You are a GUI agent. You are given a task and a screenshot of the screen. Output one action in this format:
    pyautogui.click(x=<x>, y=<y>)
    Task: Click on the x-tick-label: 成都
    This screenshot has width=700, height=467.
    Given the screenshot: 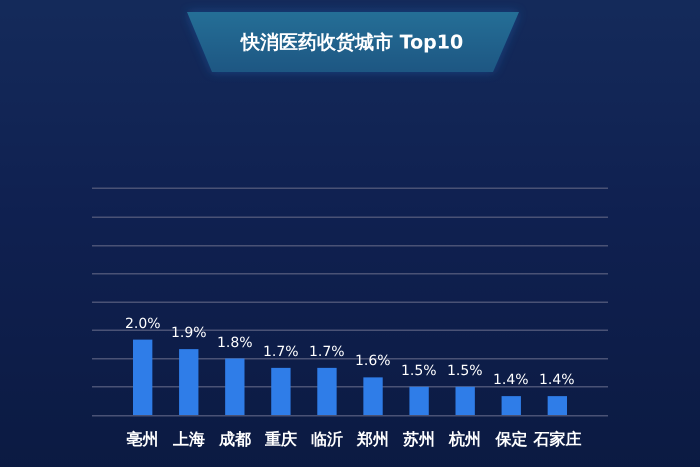 What is the action you would take?
    pyautogui.click(x=234, y=439)
    